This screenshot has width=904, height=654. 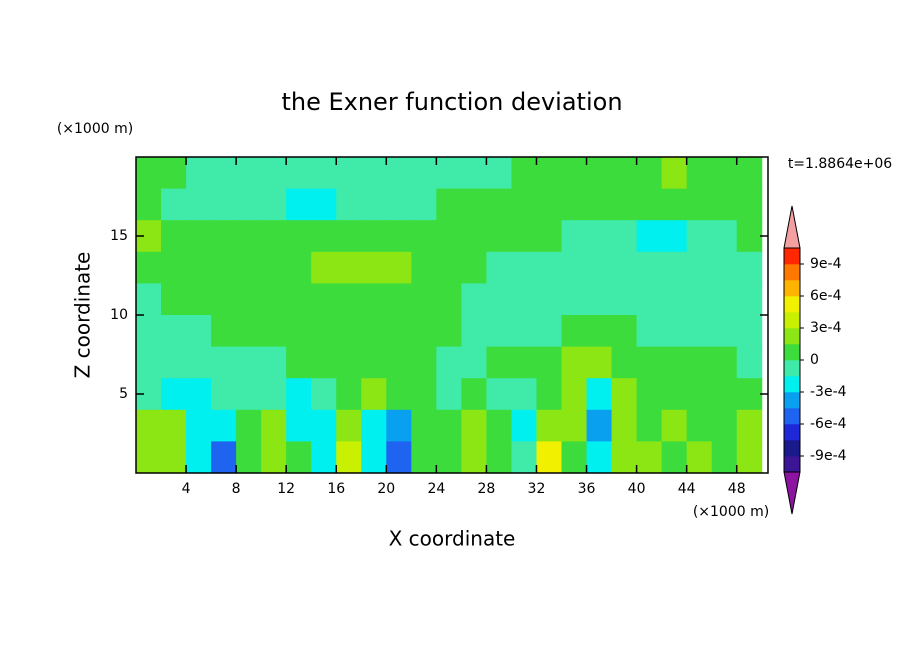 What do you see at coordinates (119, 315) in the screenshot?
I see `y-tick-label: 10` at bounding box center [119, 315].